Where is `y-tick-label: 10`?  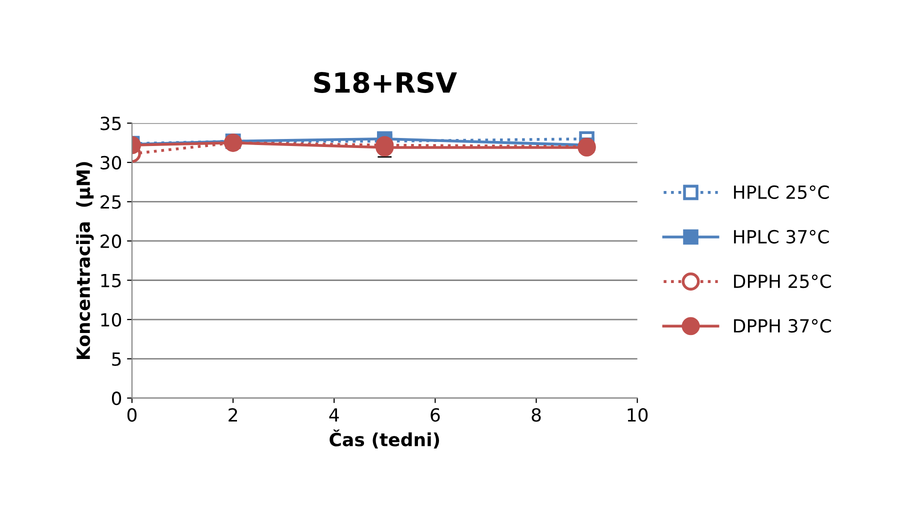
y-tick-label: 10 is located at coordinates (111, 319).